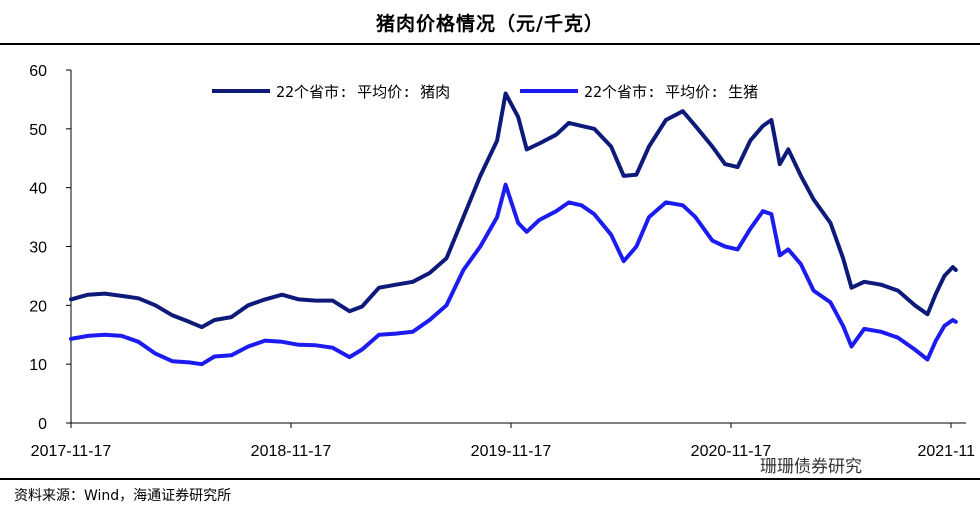 This screenshot has width=980, height=506. I want to click on x-tick-label: 2018-11-17, so click(291, 451).